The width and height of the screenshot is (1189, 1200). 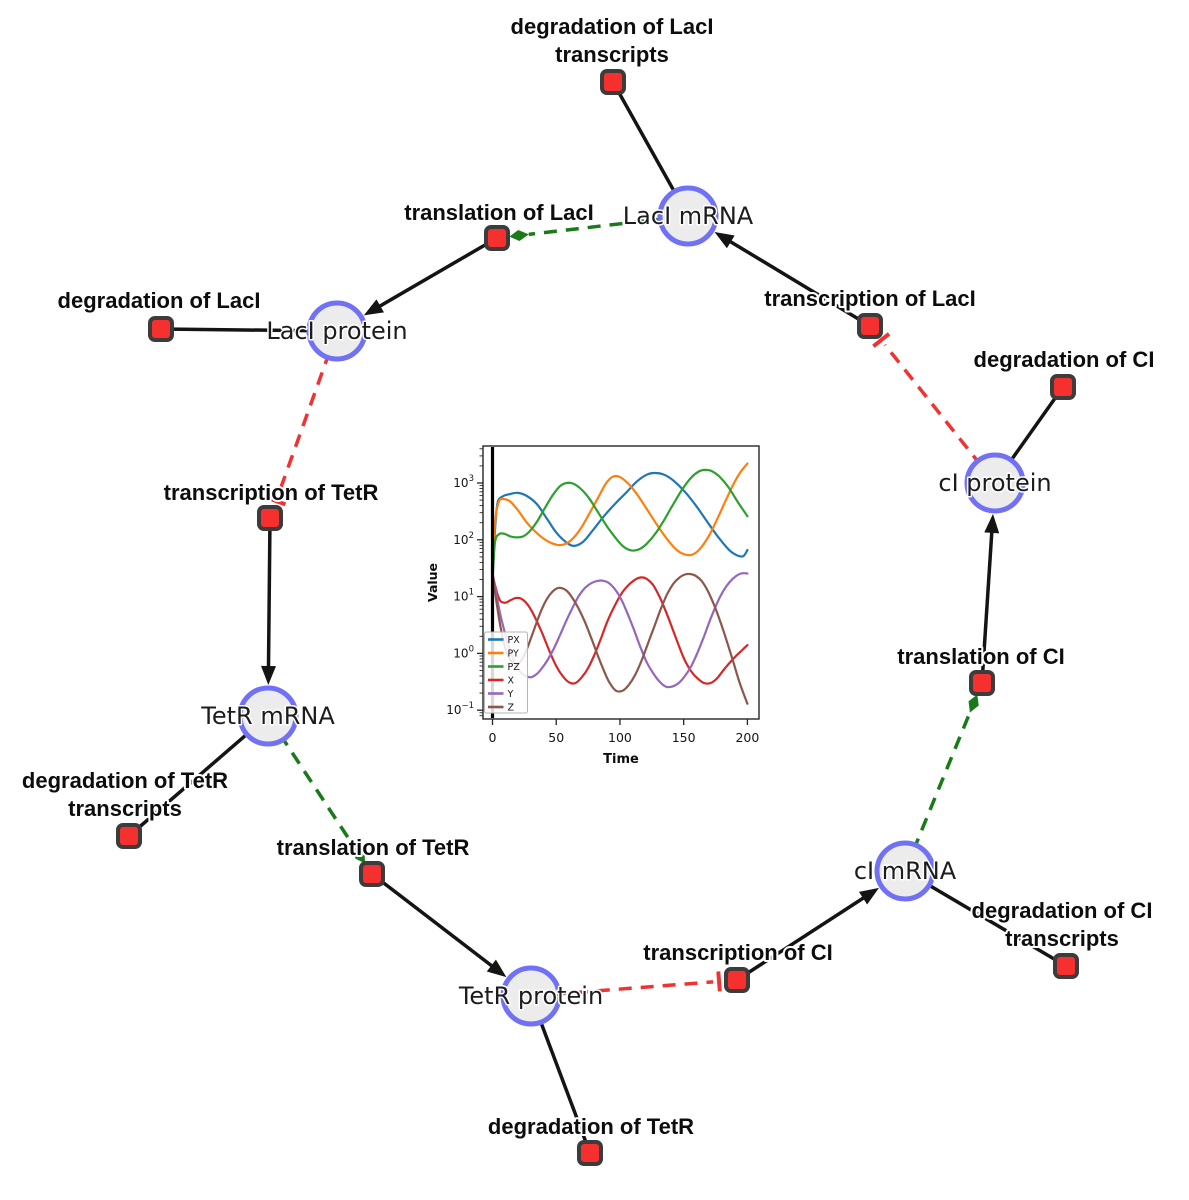 I want to click on species-node-cI_mRNA, so click(x=905, y=871).